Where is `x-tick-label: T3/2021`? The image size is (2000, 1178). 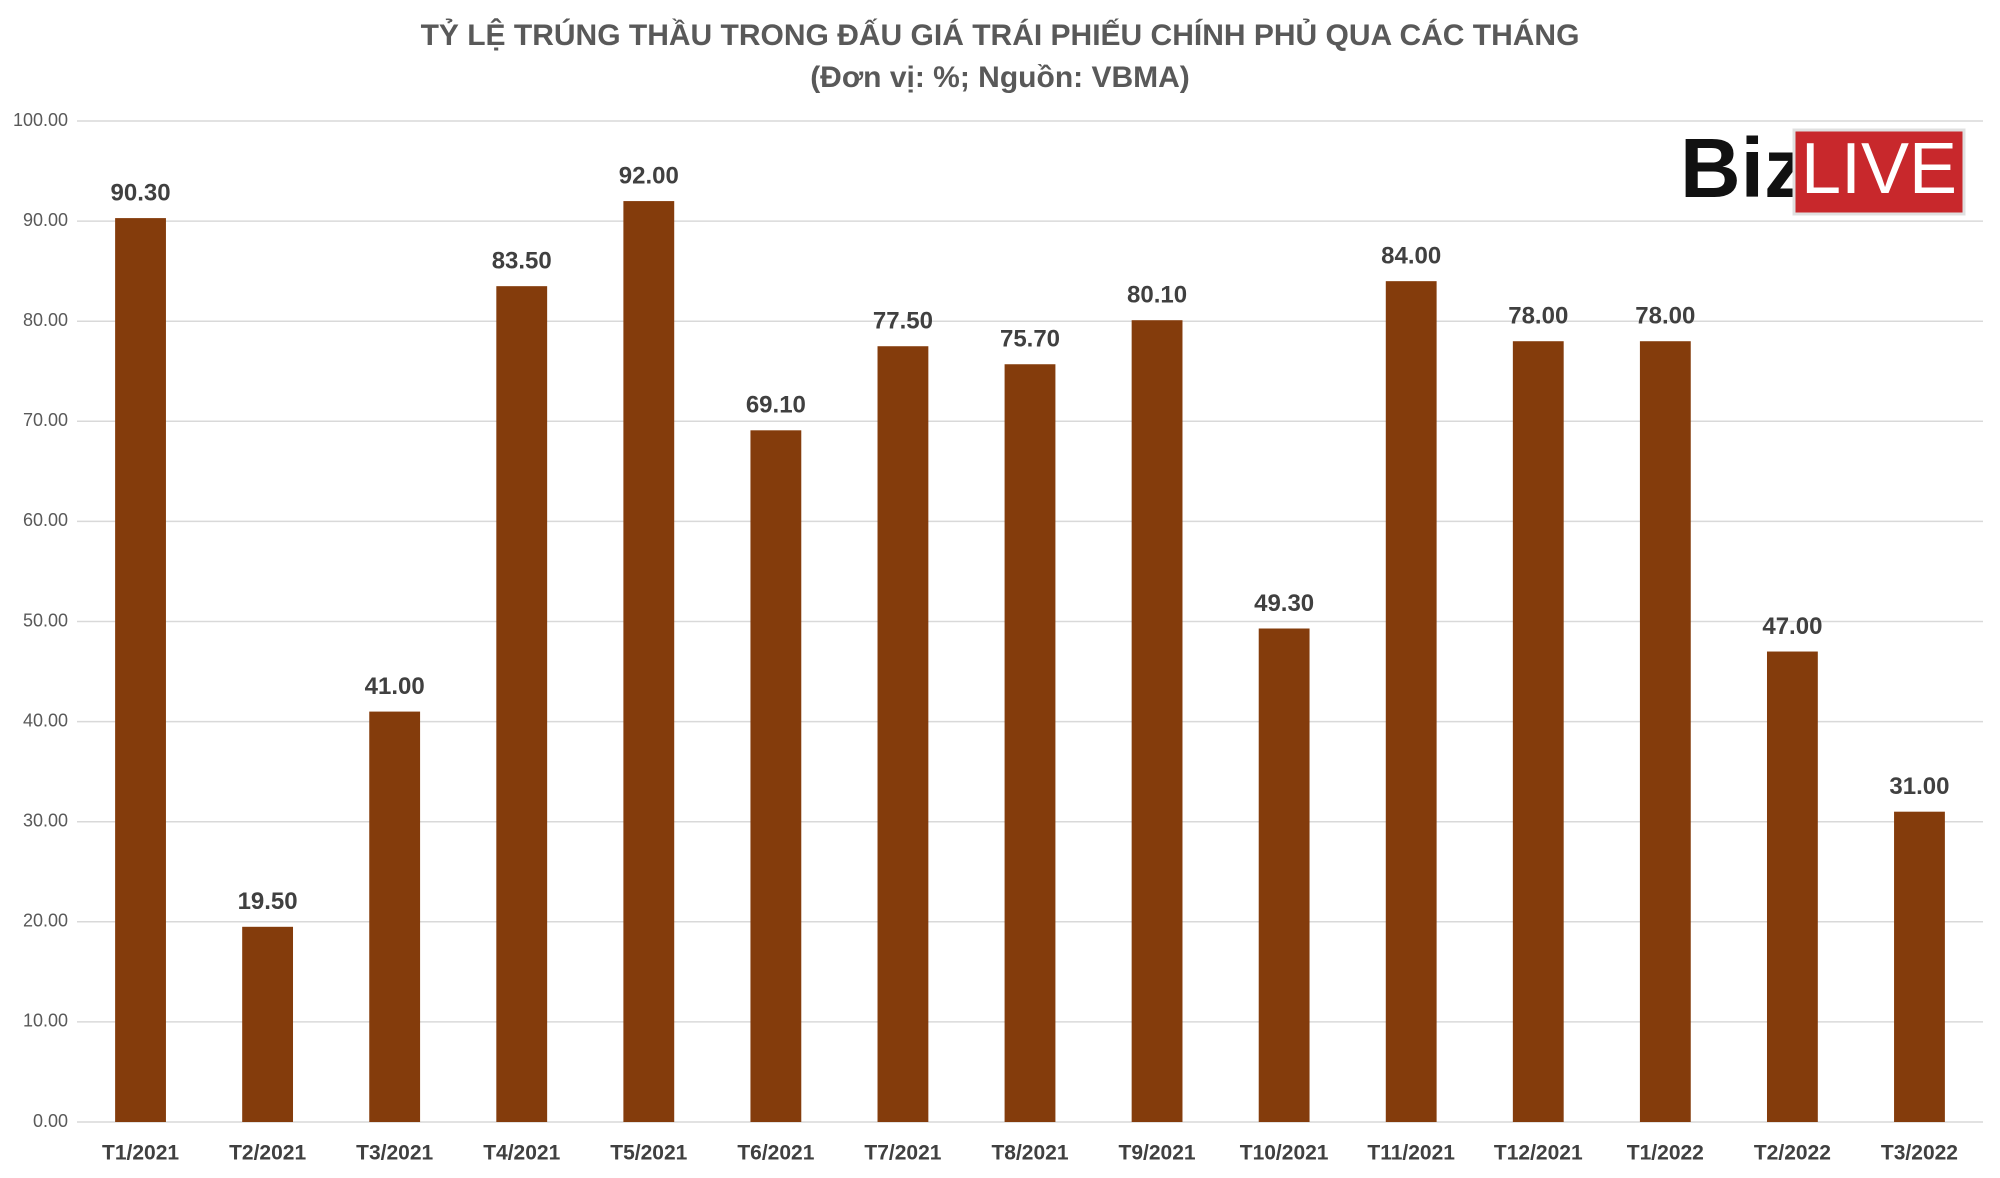 x-tick-label: T3/2021 is located at coordinates (394, 1153).